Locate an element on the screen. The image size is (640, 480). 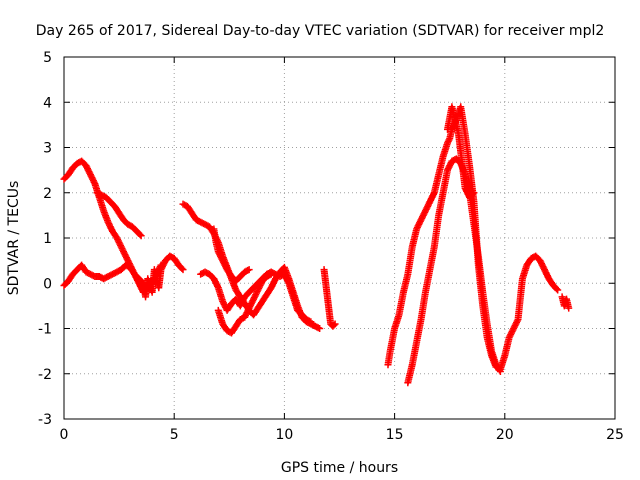
y-tick-label: 0 is located at coordinates (47, 284).